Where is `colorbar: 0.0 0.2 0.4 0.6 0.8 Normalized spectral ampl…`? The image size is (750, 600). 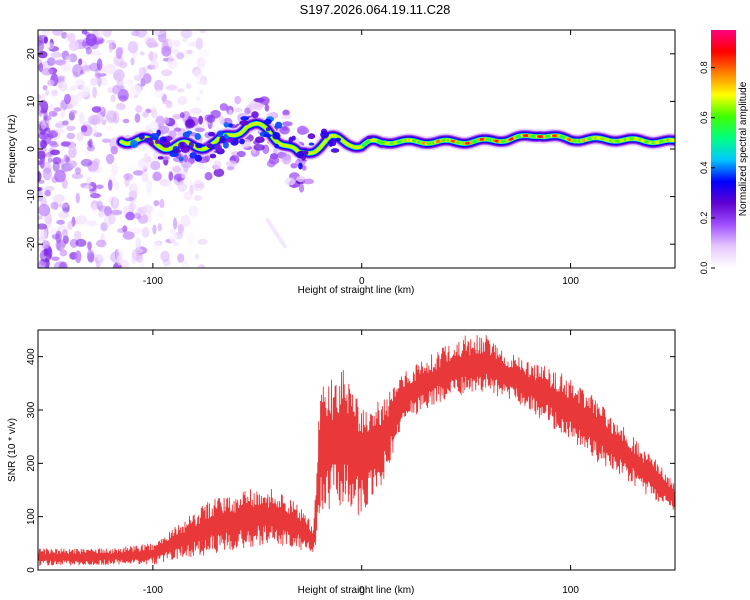
colorbar: 0.0 0.2 0.4 0.6 0.8 Normalized spectral ampl… is located at coordinates (724, 152).